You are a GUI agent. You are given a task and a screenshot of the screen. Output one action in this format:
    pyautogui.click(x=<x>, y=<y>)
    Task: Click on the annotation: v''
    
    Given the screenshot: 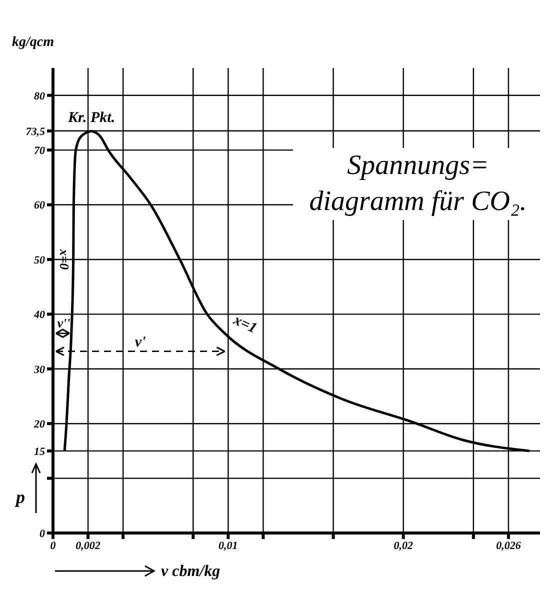 What is the action you would take?
    pyautogui.click(x=64, y=322)
    